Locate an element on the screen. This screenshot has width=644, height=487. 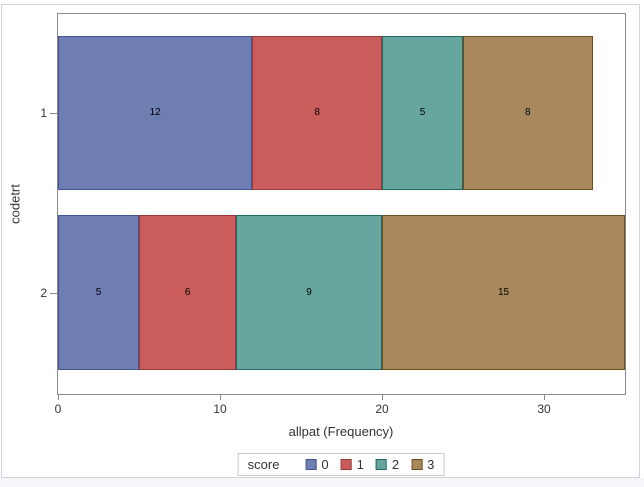
legend: score 0 1 2 3 is located at coordinates (341, 464).